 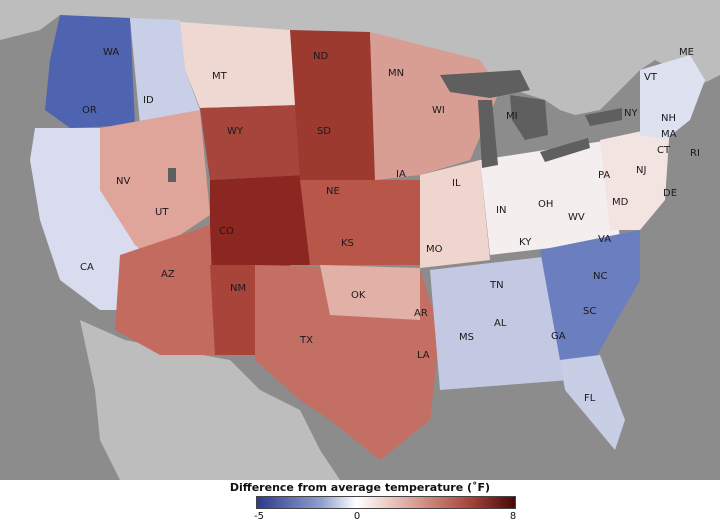 I want to click on state-label: NC, so click(x=600, y=276).